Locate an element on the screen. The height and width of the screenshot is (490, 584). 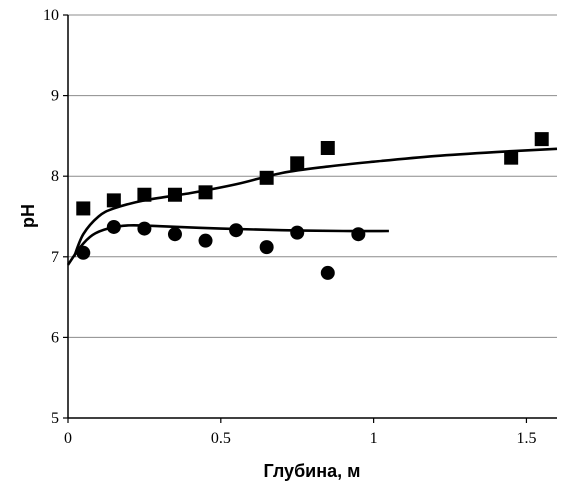
y-tick-label-1: 6 is located at coordinates (55, 337).